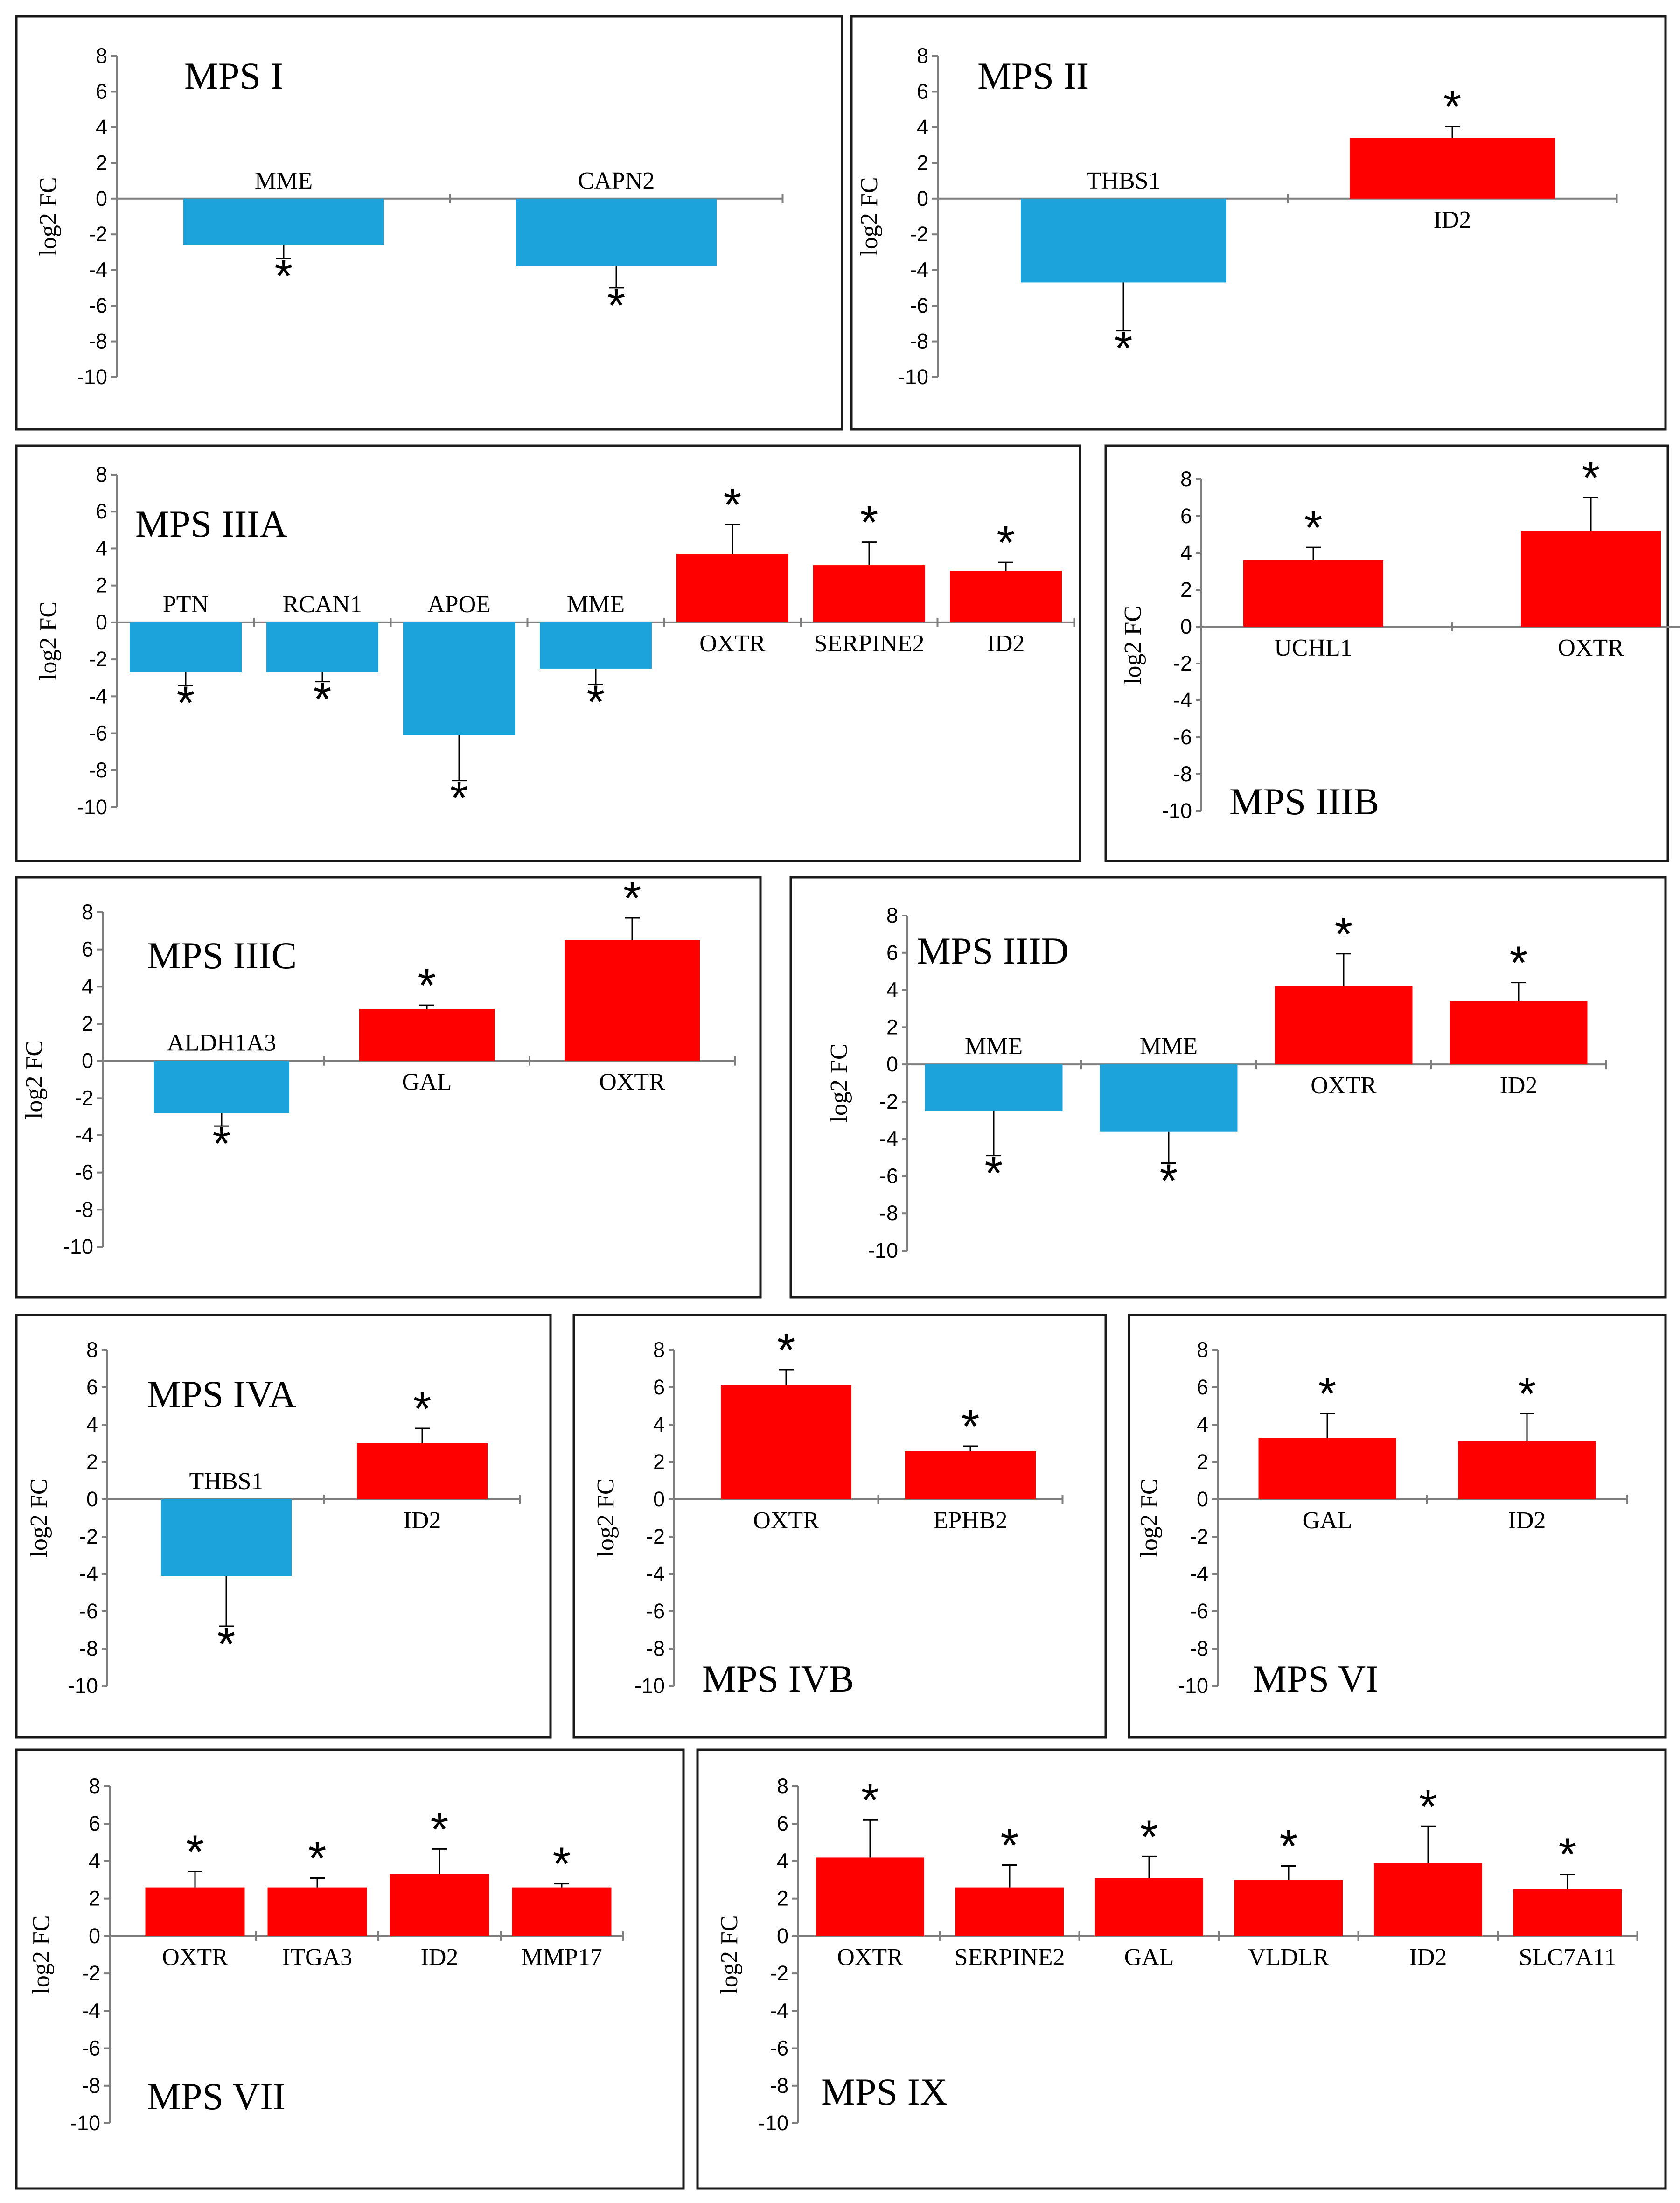 This screenshot has height=2203, width=1680. Describe the element at coordinates (216, 2096) in the screenshot. I see `panel-title: MPS VII` at that location.